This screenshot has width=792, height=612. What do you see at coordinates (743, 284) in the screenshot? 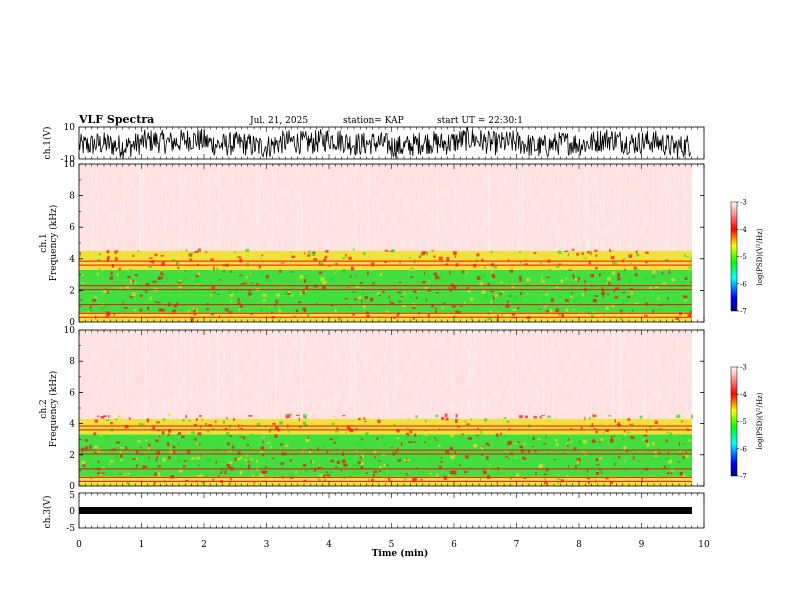
I see `colorbar-tick-label: -6` at bounding box center [743, 284].